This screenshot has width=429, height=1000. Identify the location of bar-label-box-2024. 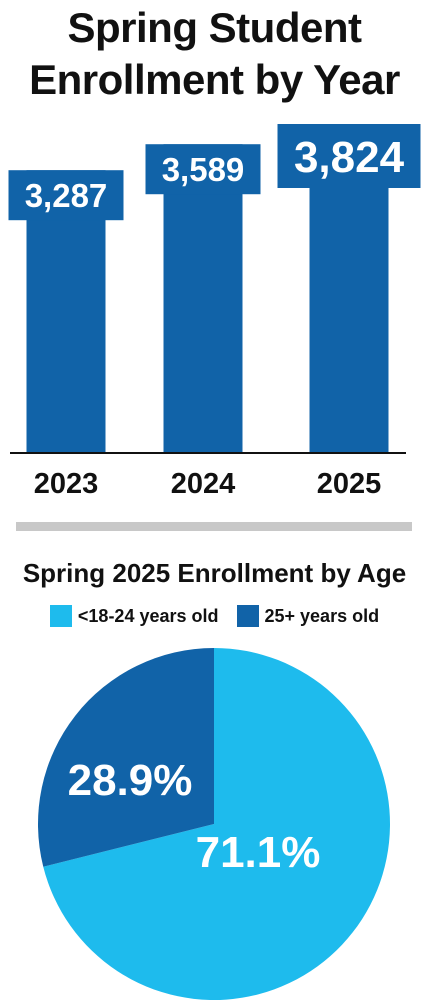
(203, 169).